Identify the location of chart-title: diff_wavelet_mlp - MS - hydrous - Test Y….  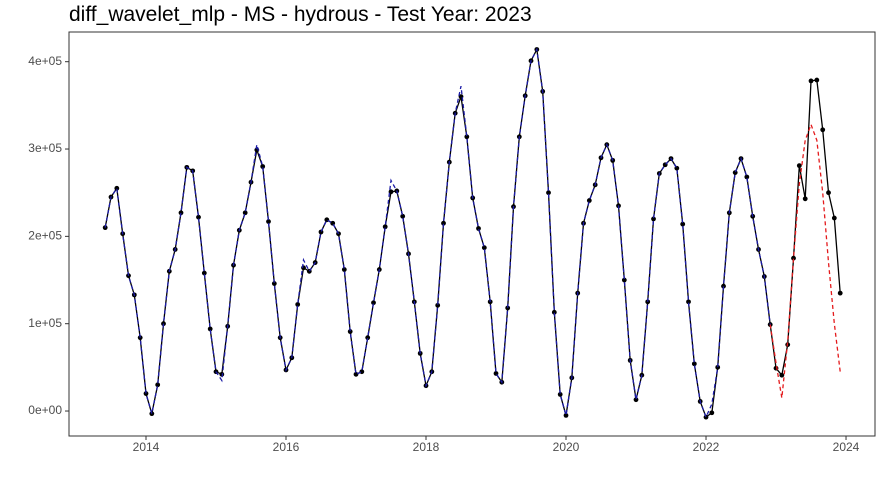
(300, 14).